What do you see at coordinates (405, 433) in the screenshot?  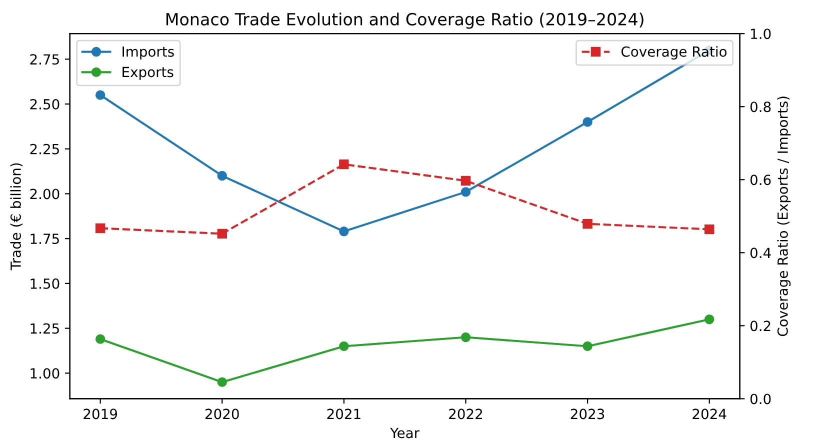 I see `x-axis-title: Year` at bounding box center [405, 433].